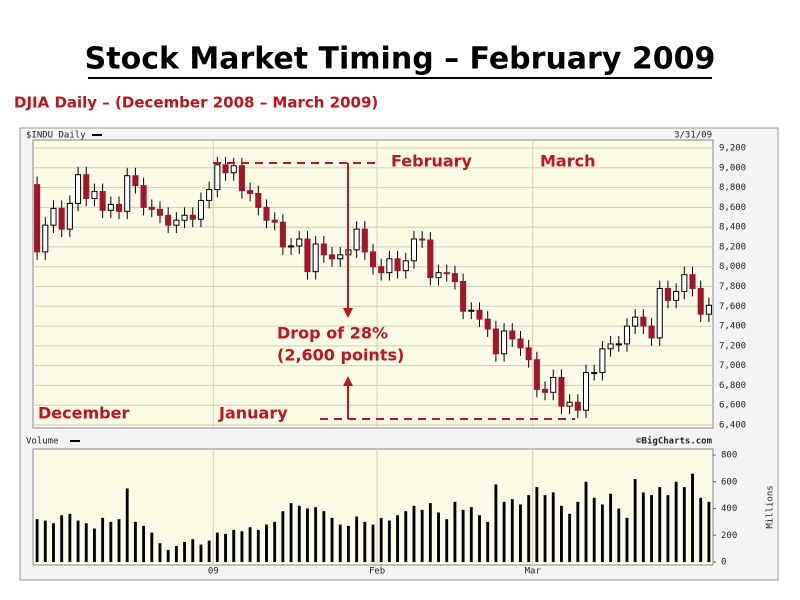  I want to click on y-tick-label: 7,600, so click(732, 307).